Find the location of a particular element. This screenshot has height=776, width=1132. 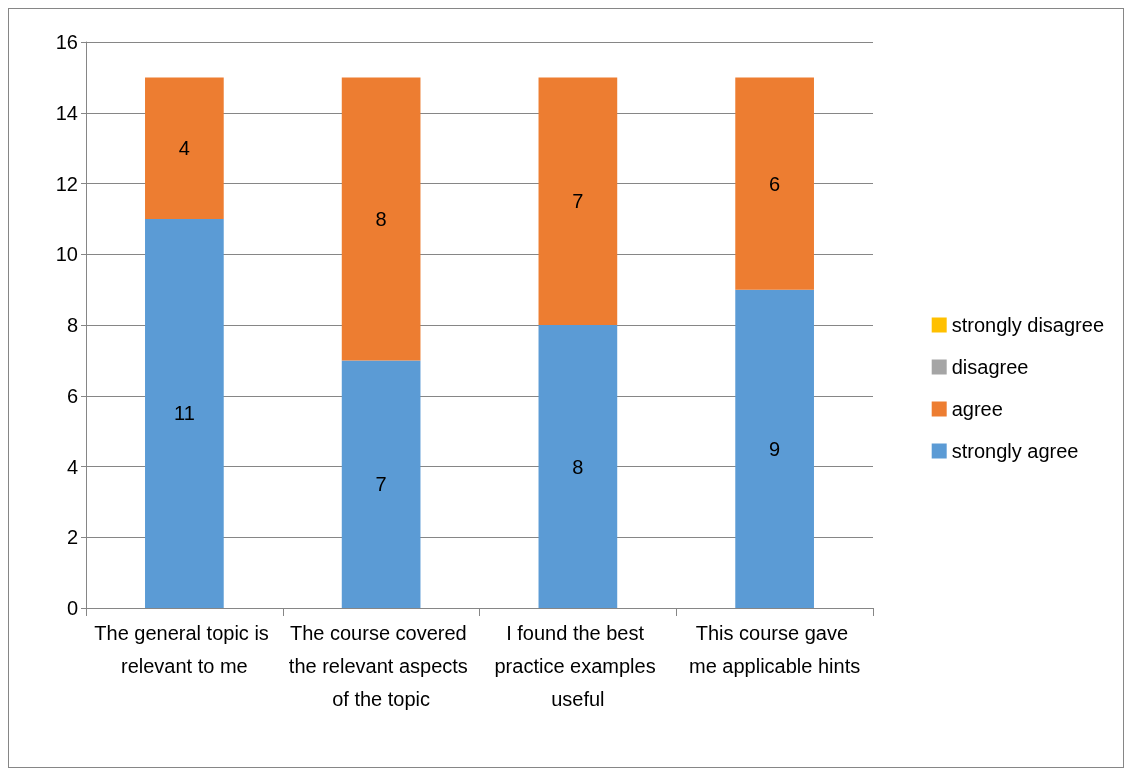

data-label: 6 is located at coordinates (775, 183).